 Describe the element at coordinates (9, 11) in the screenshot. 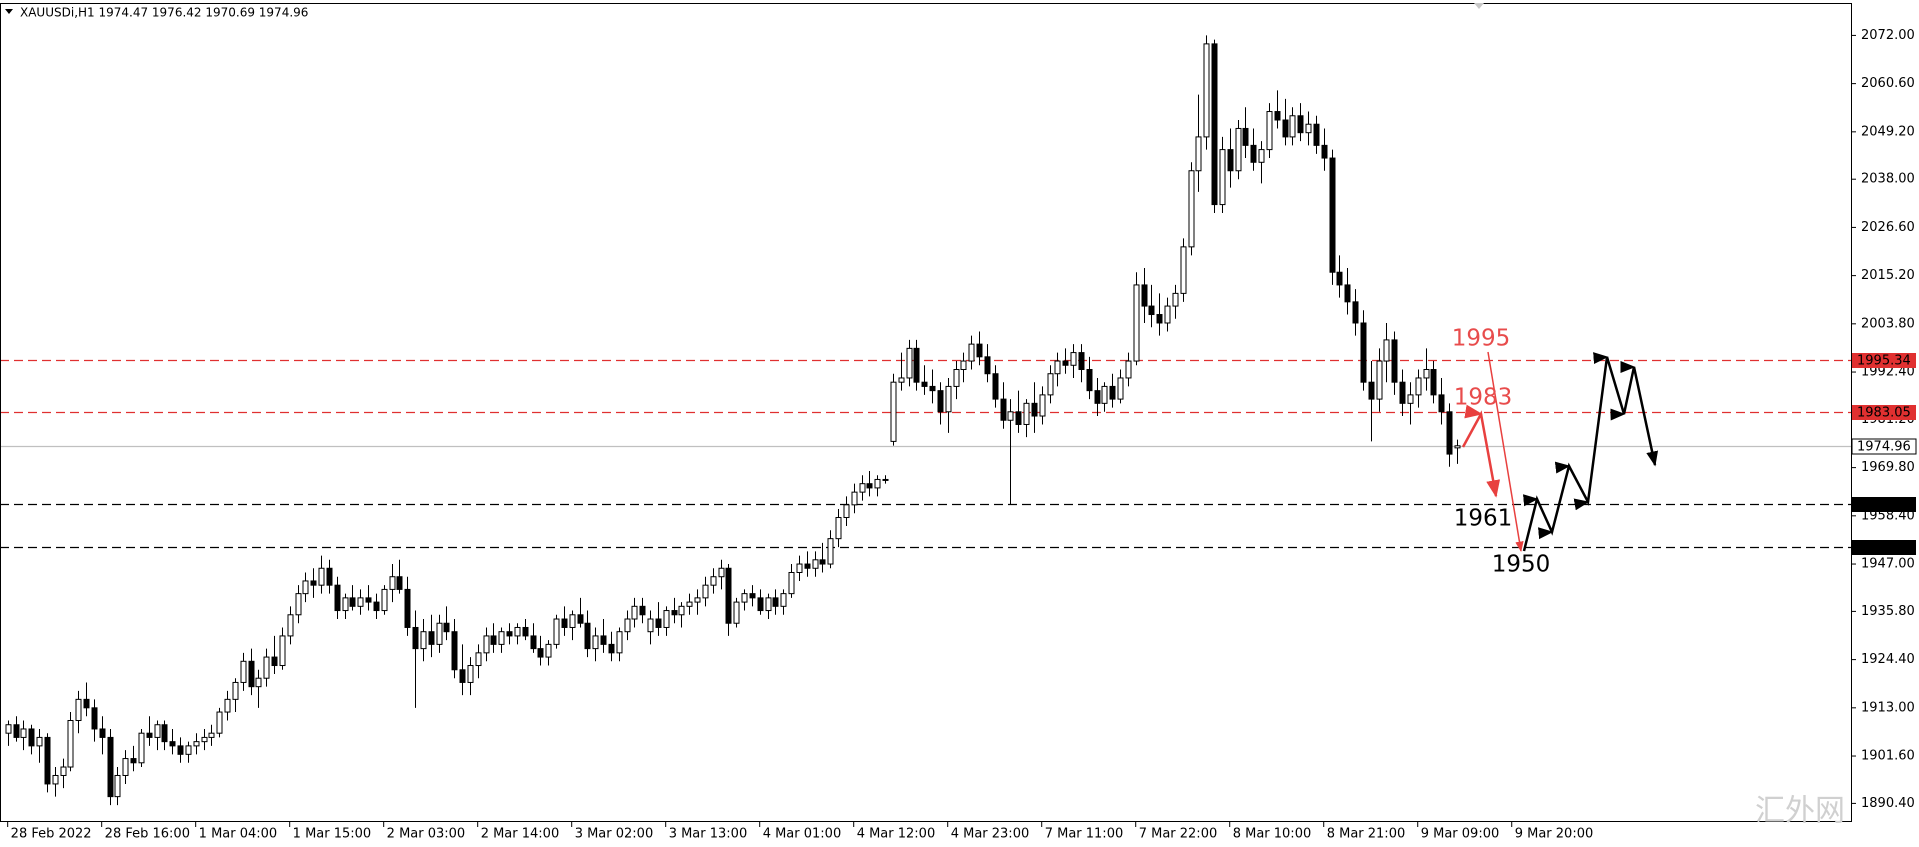

I see `symbol-menu` at that location.